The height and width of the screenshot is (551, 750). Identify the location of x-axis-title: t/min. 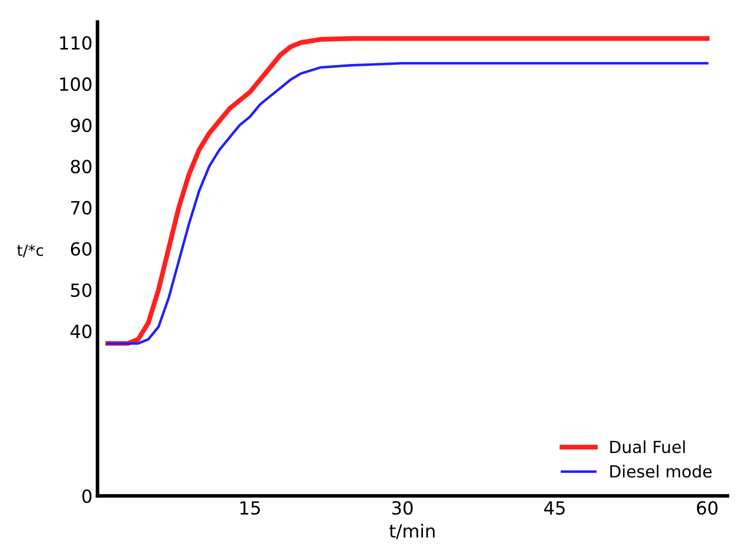
(412, 532).